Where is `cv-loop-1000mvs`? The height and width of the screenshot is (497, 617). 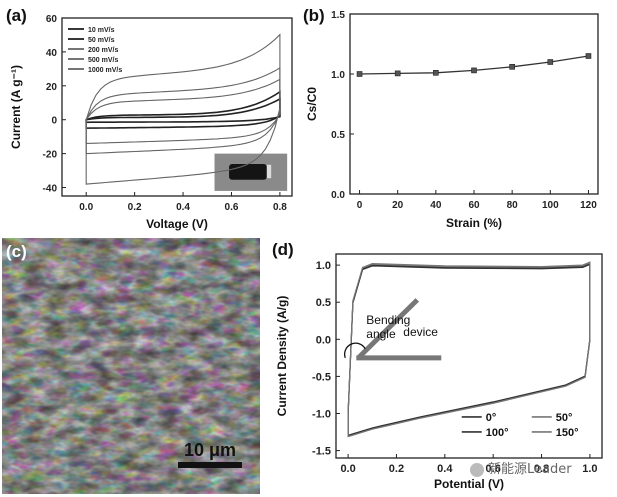
cv-loop-1000mvs is located at coordinates (183, 109).